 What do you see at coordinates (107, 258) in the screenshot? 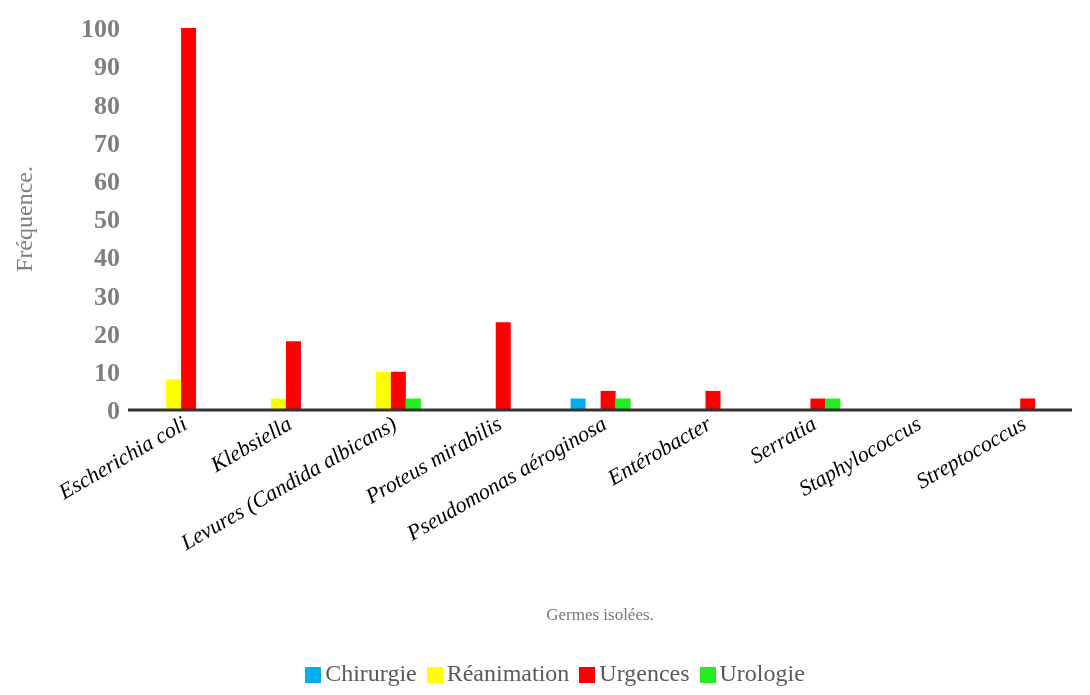
I see `y-tick-label: 40` at bounding box center [107, 258].